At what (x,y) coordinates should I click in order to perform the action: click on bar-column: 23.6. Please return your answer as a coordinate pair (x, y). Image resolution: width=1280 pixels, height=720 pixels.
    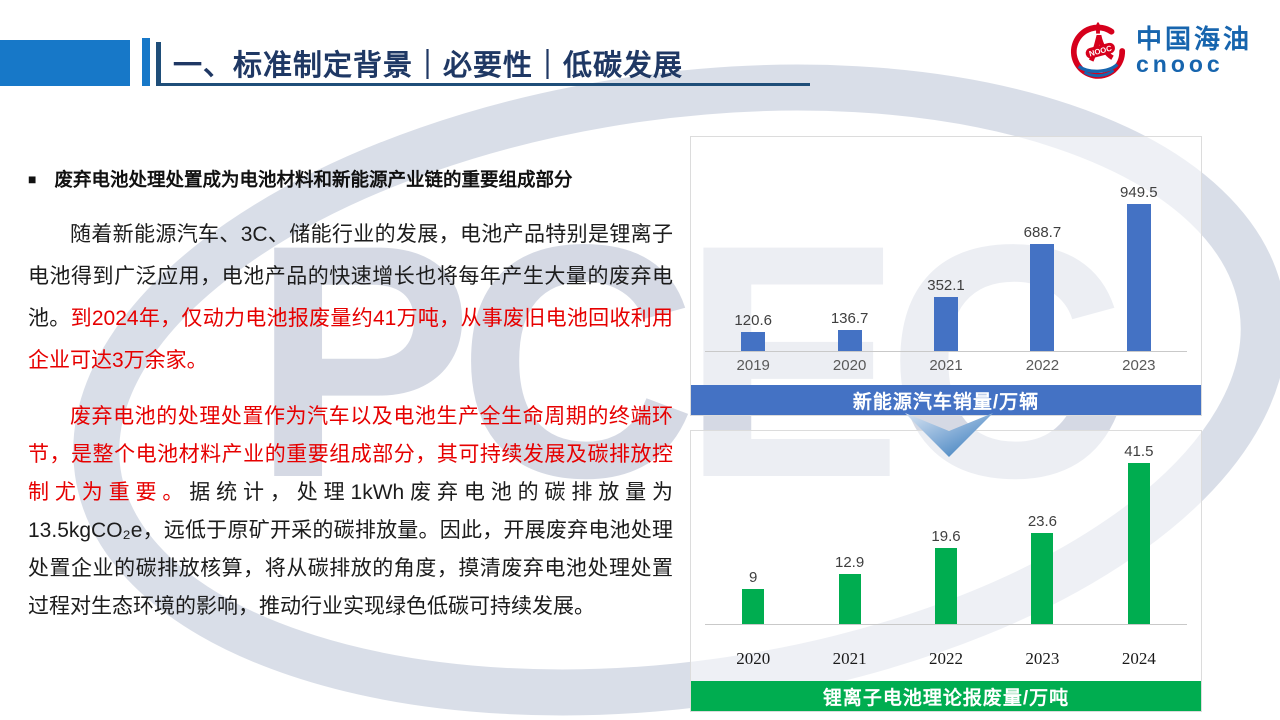
    Looking at the image, I should click on (1042, 568).